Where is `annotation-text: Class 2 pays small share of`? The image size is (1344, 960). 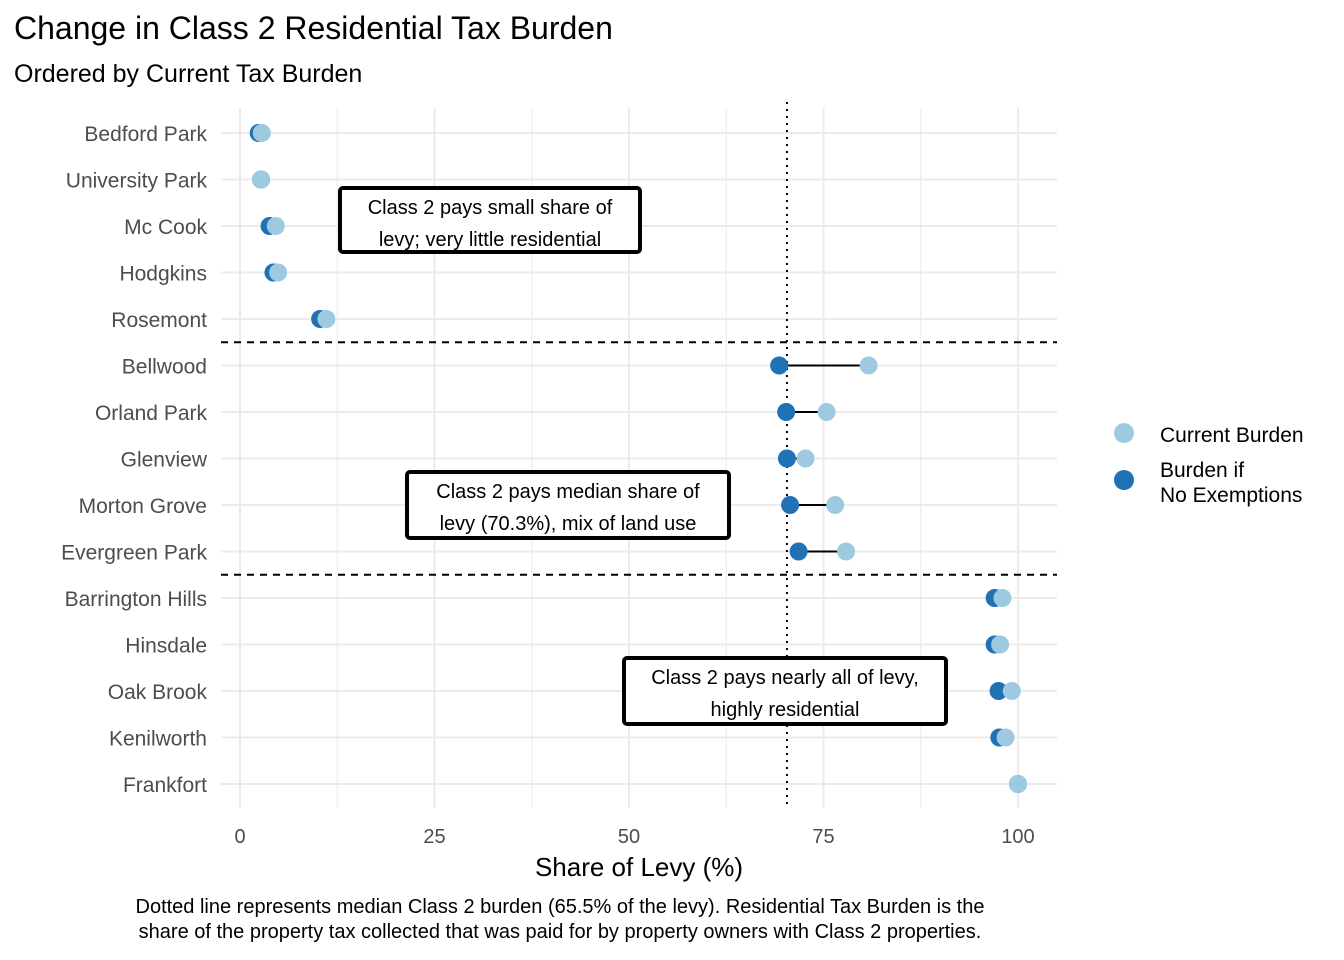
annotation-text: Class 2 pays small share of is located at coordinates (490, 208).